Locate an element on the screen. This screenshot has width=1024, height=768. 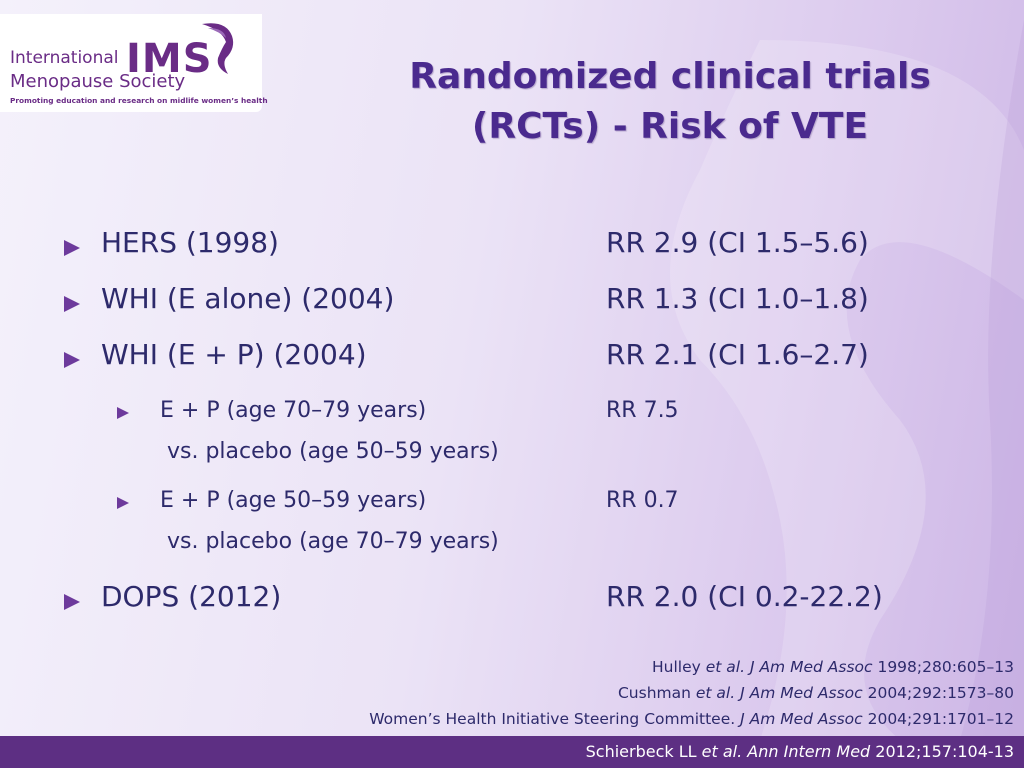
sub-item-comparison: vs. placebo (age 50–59 years) is located at coordinates (333, 451).